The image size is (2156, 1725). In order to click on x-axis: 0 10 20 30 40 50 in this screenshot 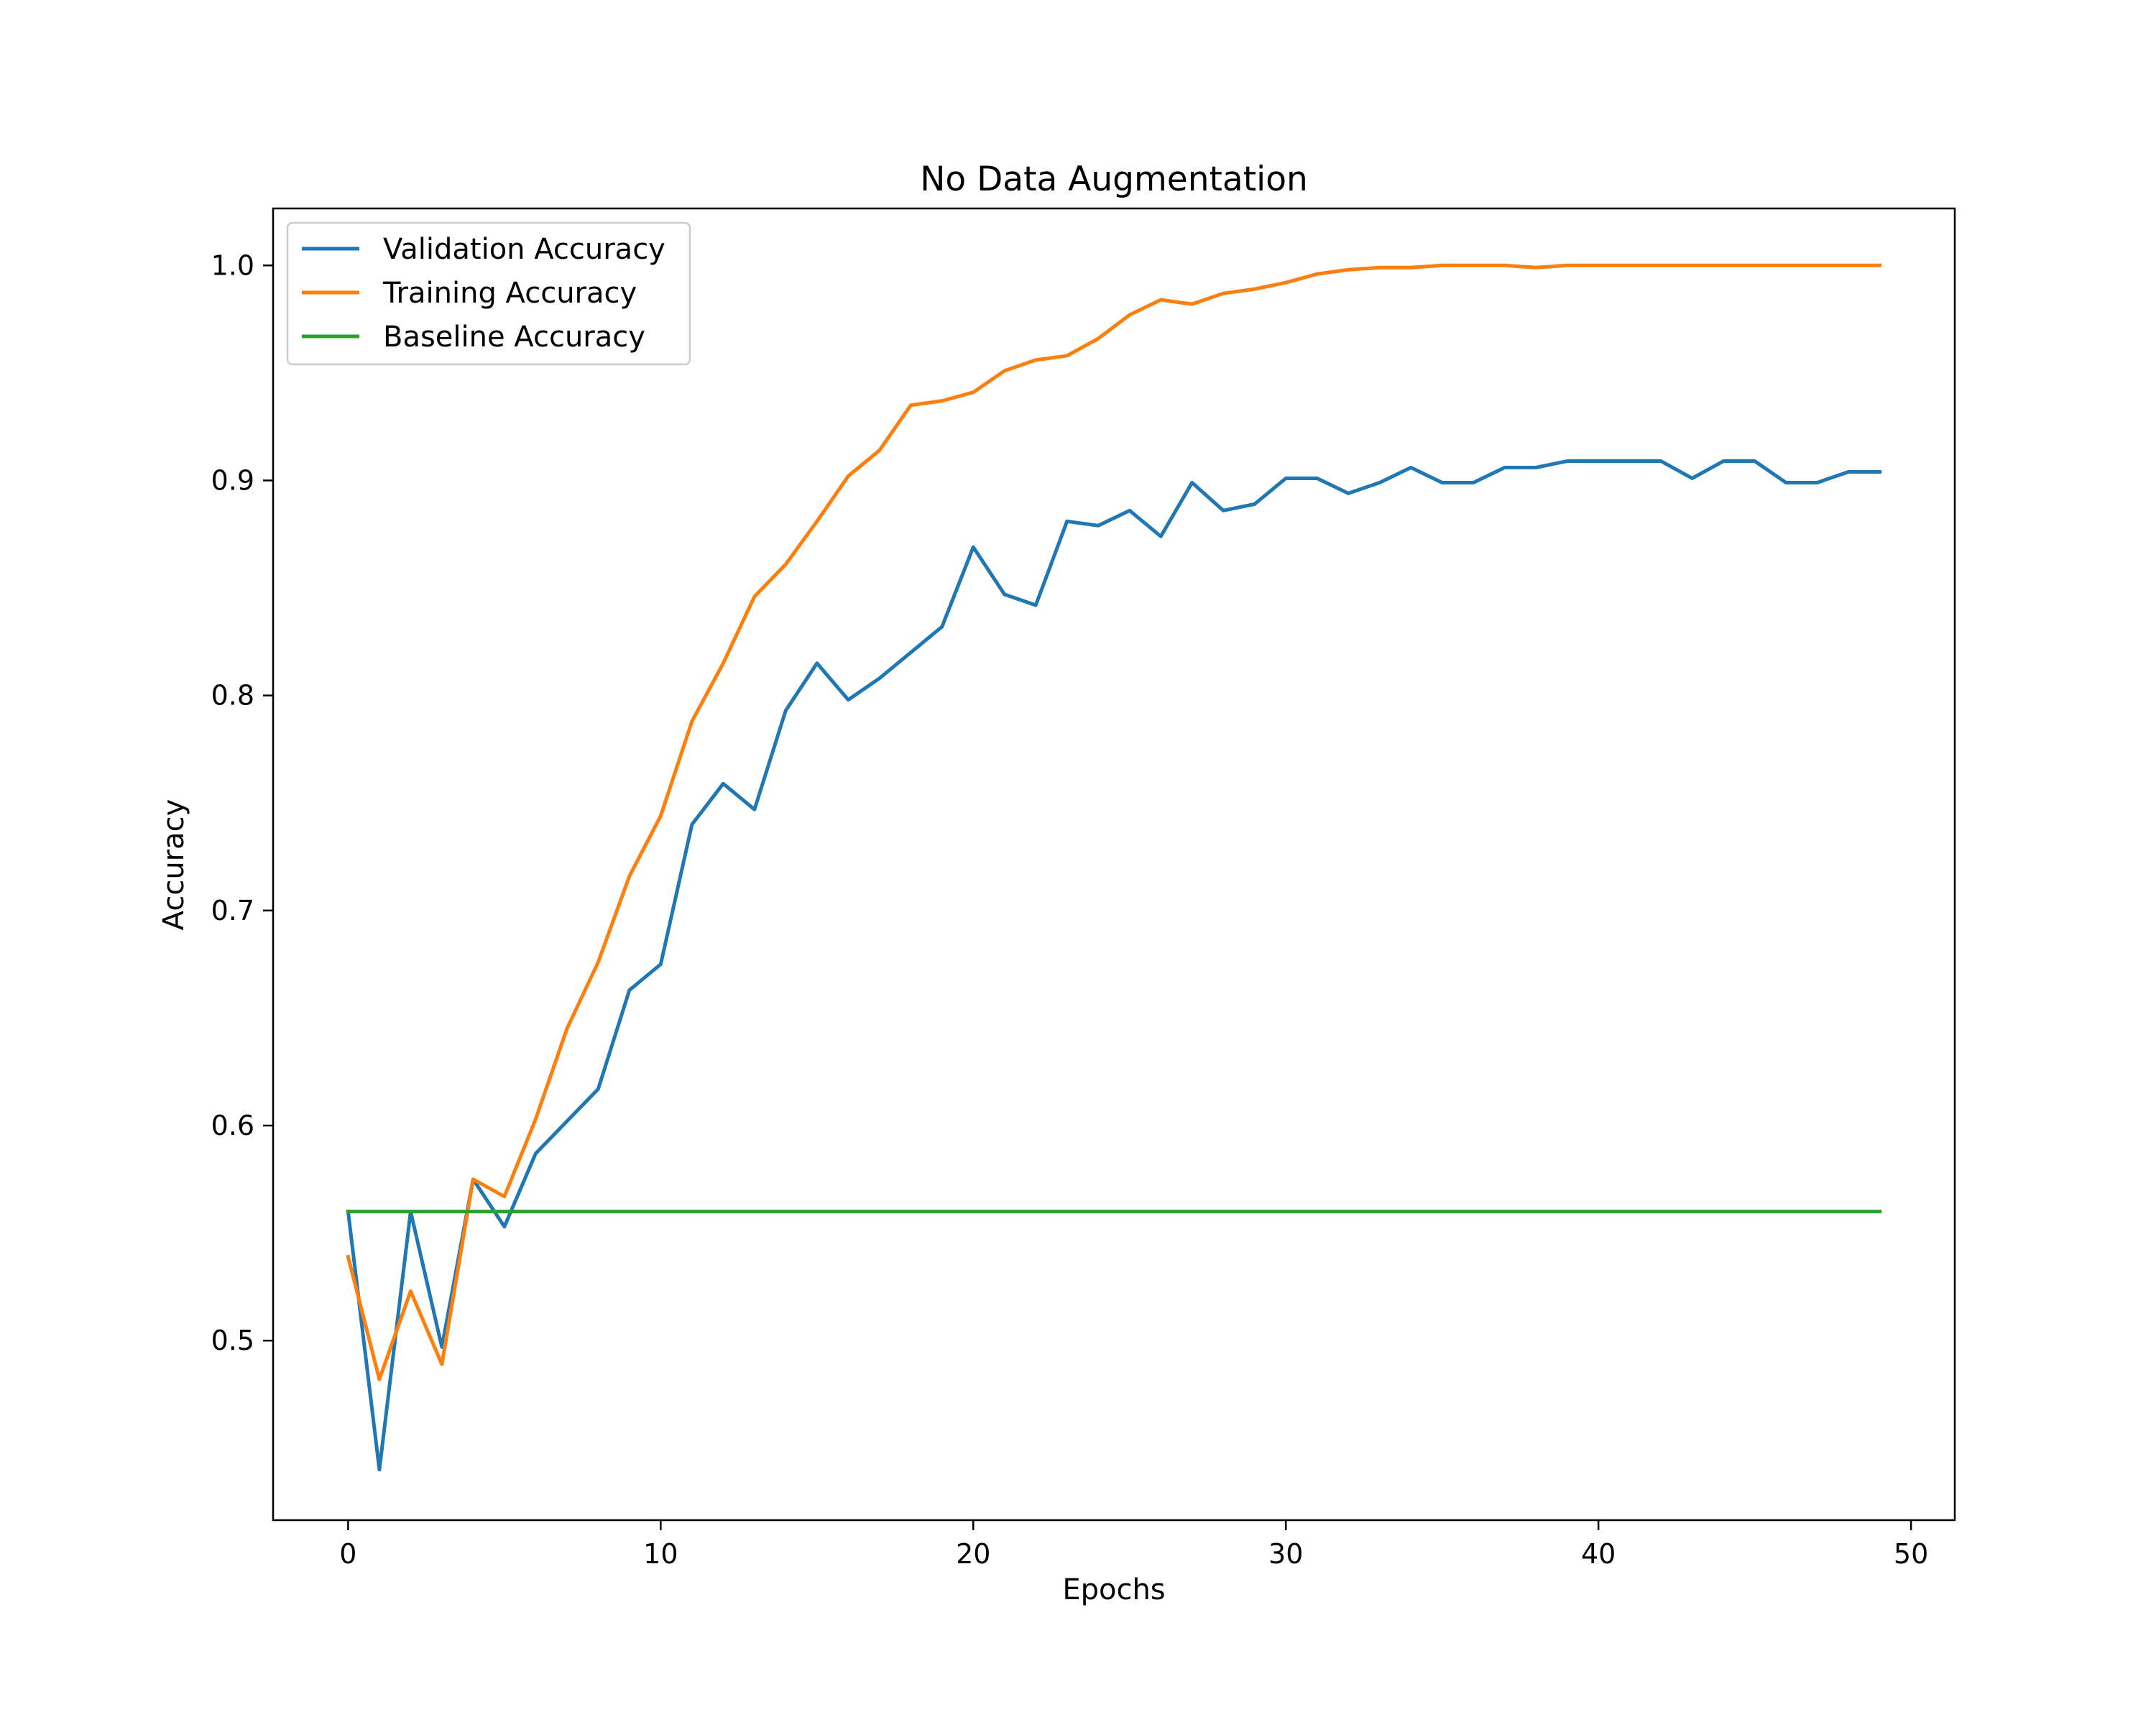, I will do `click(1133, 1545)`.